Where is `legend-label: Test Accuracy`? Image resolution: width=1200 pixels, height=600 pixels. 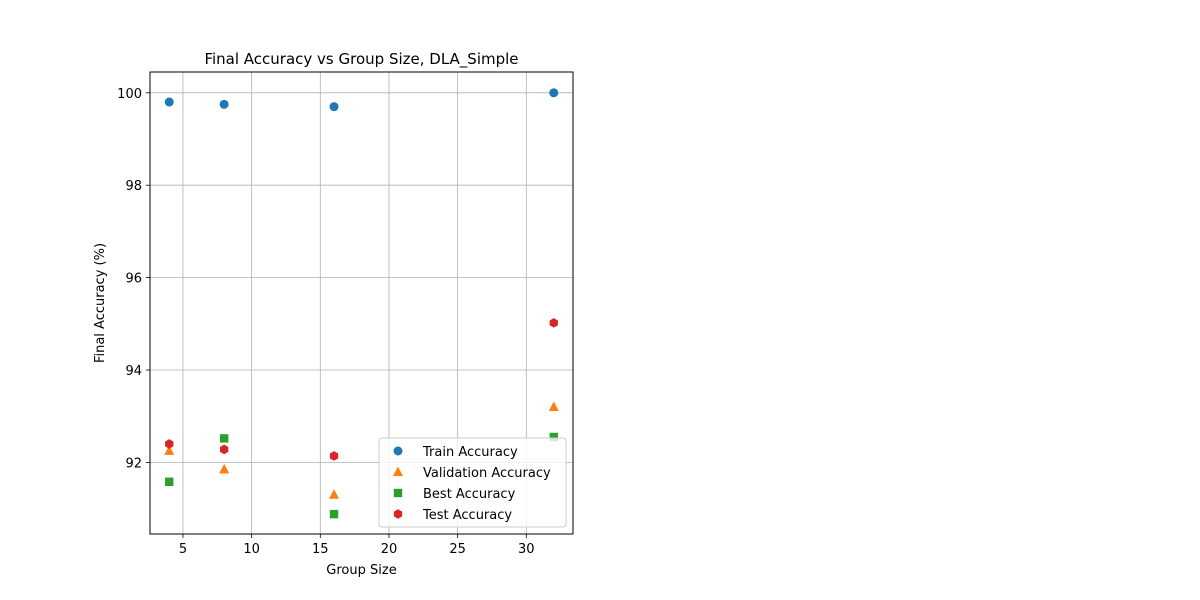 legend-label: Test Accuracy is located at coordinates (467, 515).